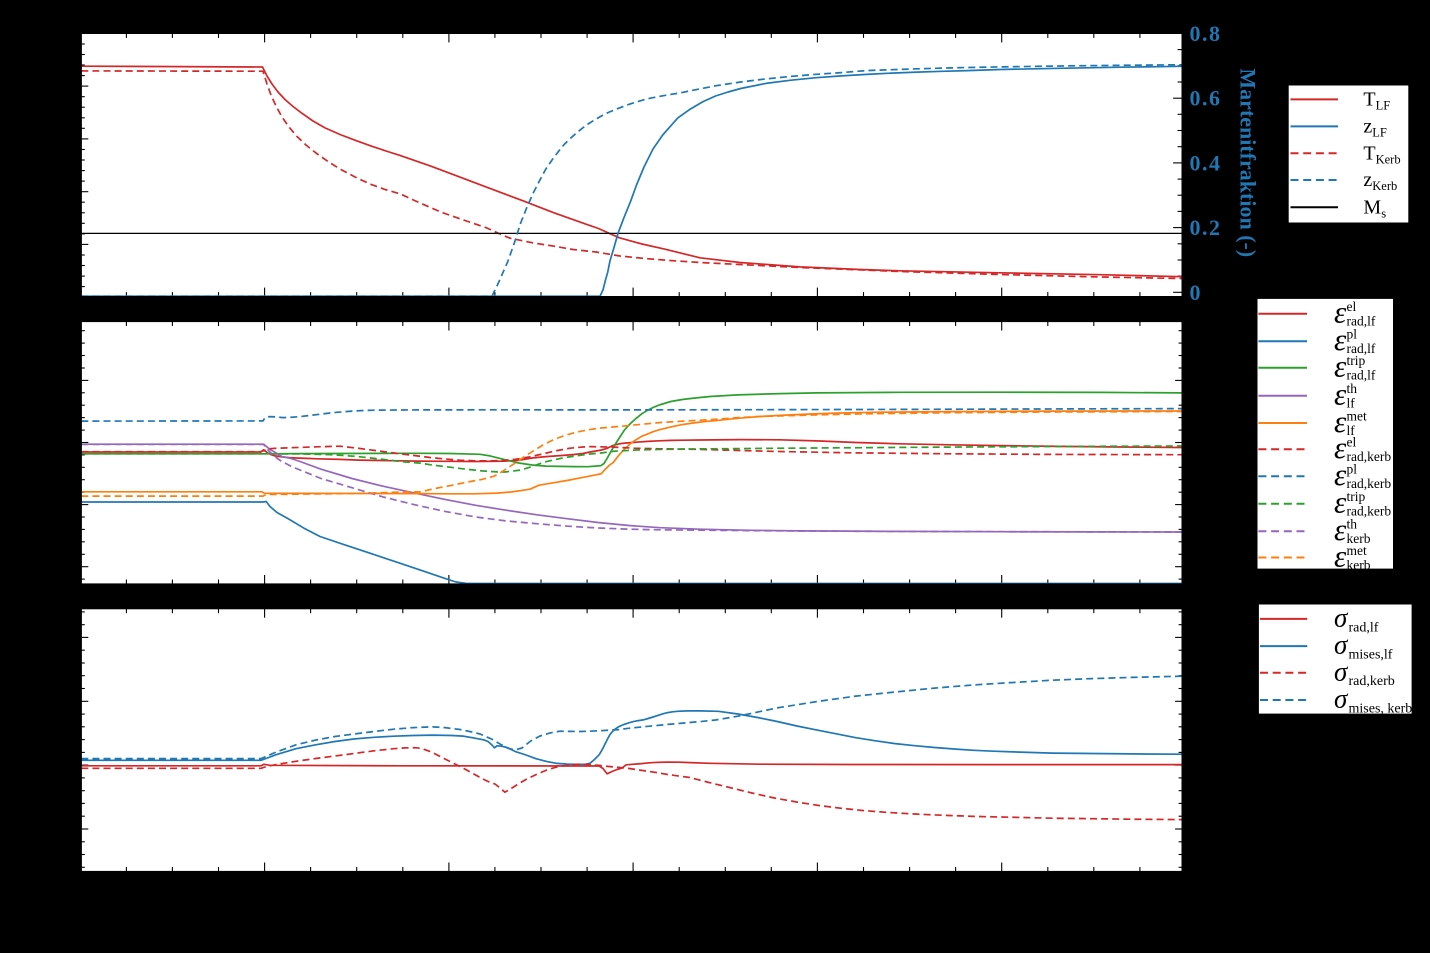 The width and height of the screenshot is (1430, 953). What do you see at coordinates (1206, 162) in the screenshot?
I see `svg-text: 0.4` at bounding box center [1206, 162].